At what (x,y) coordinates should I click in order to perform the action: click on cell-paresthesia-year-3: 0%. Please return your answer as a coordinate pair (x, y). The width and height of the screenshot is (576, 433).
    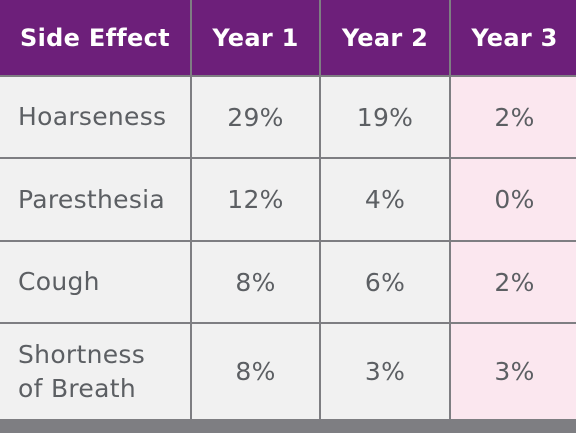
    Looking at the image, I should click on (513, 199).